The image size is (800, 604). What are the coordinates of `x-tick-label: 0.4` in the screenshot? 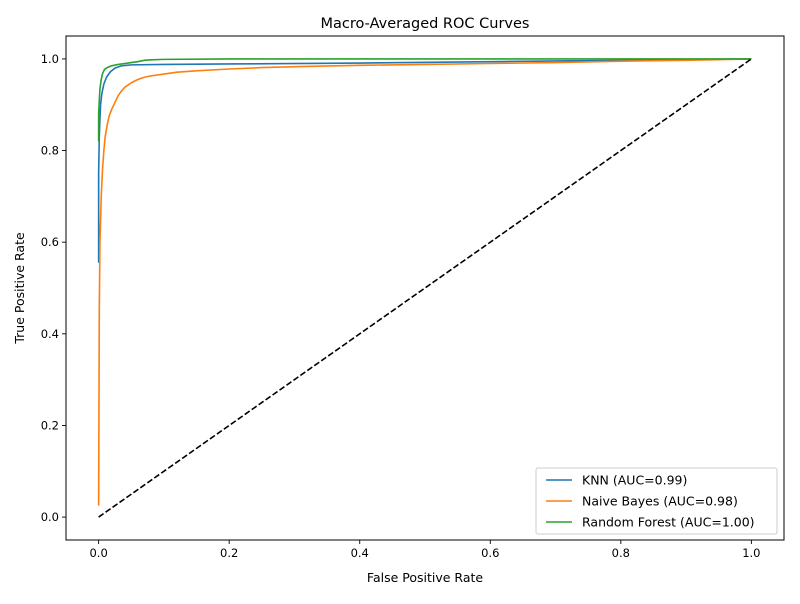 It's located at (360, 553).